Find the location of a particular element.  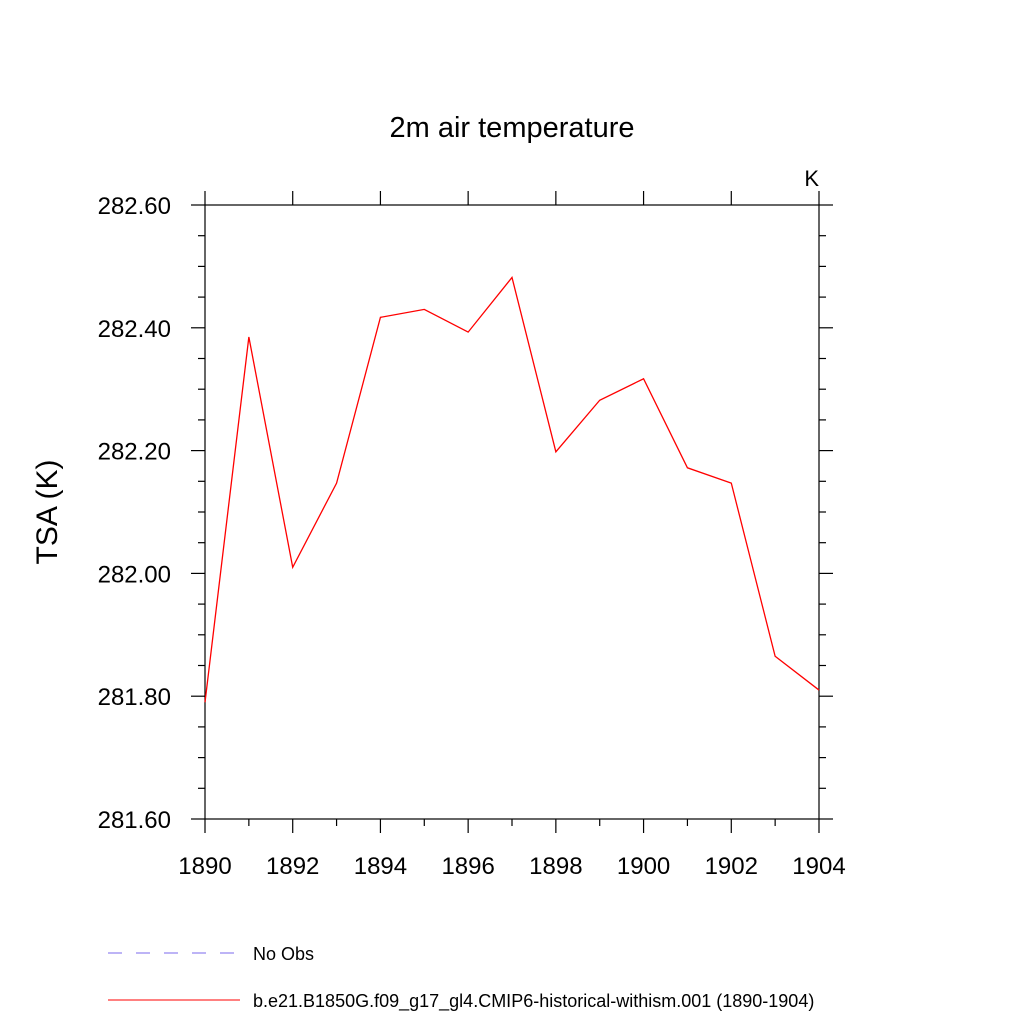

x-tick-label: 1902 is located at coordinates (731, 866).